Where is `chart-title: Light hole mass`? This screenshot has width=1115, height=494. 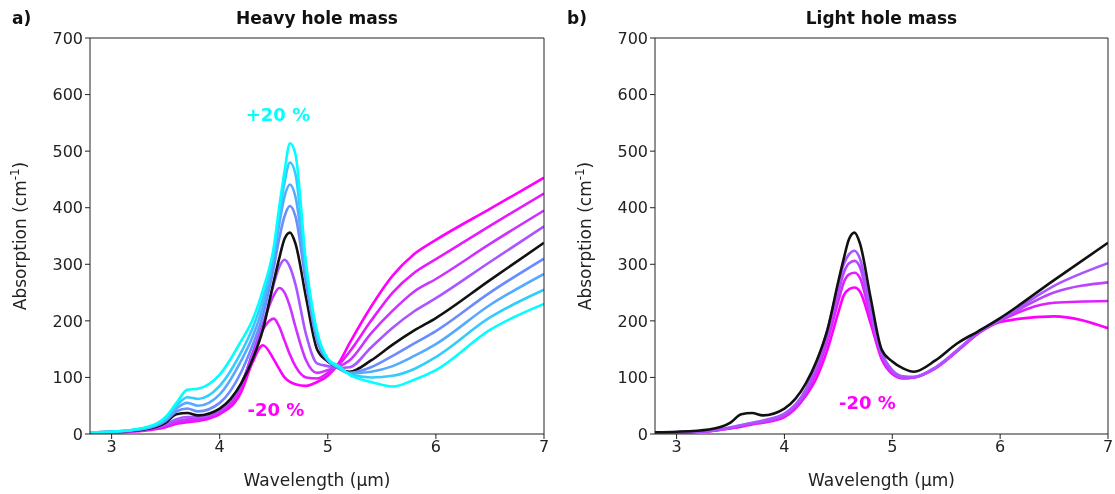 chart-title: Light hole mass is located at coordinates (881, 18).